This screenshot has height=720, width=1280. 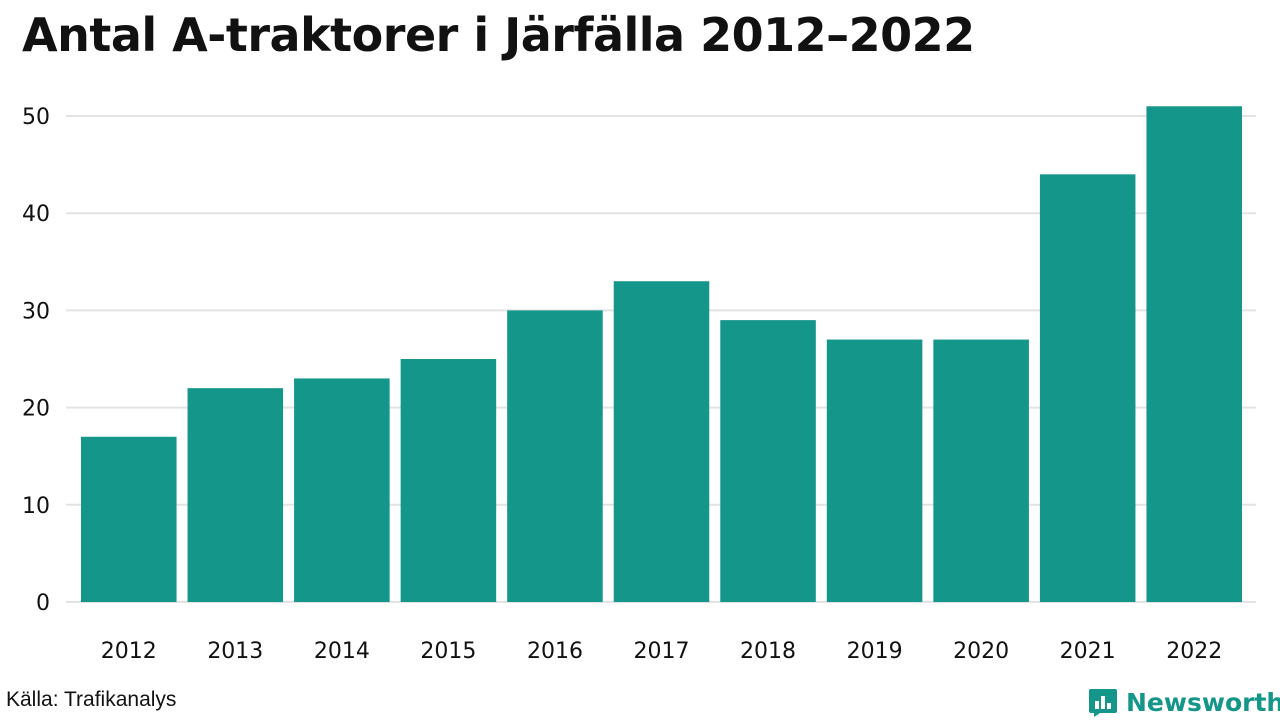 What do you see at coordinates (448, 651) in the screenshot?
I see `x-tick-label: 2015` at bounding box center [448, 651].